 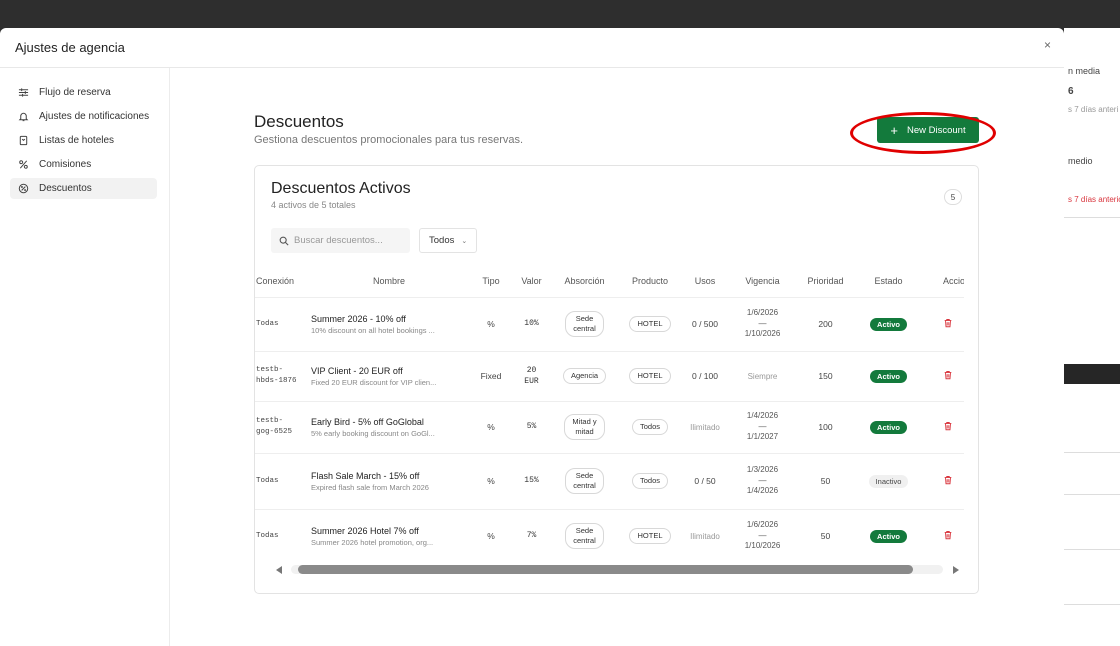 I want to click on scroll-right-arrow, so click(x=956, y=570).